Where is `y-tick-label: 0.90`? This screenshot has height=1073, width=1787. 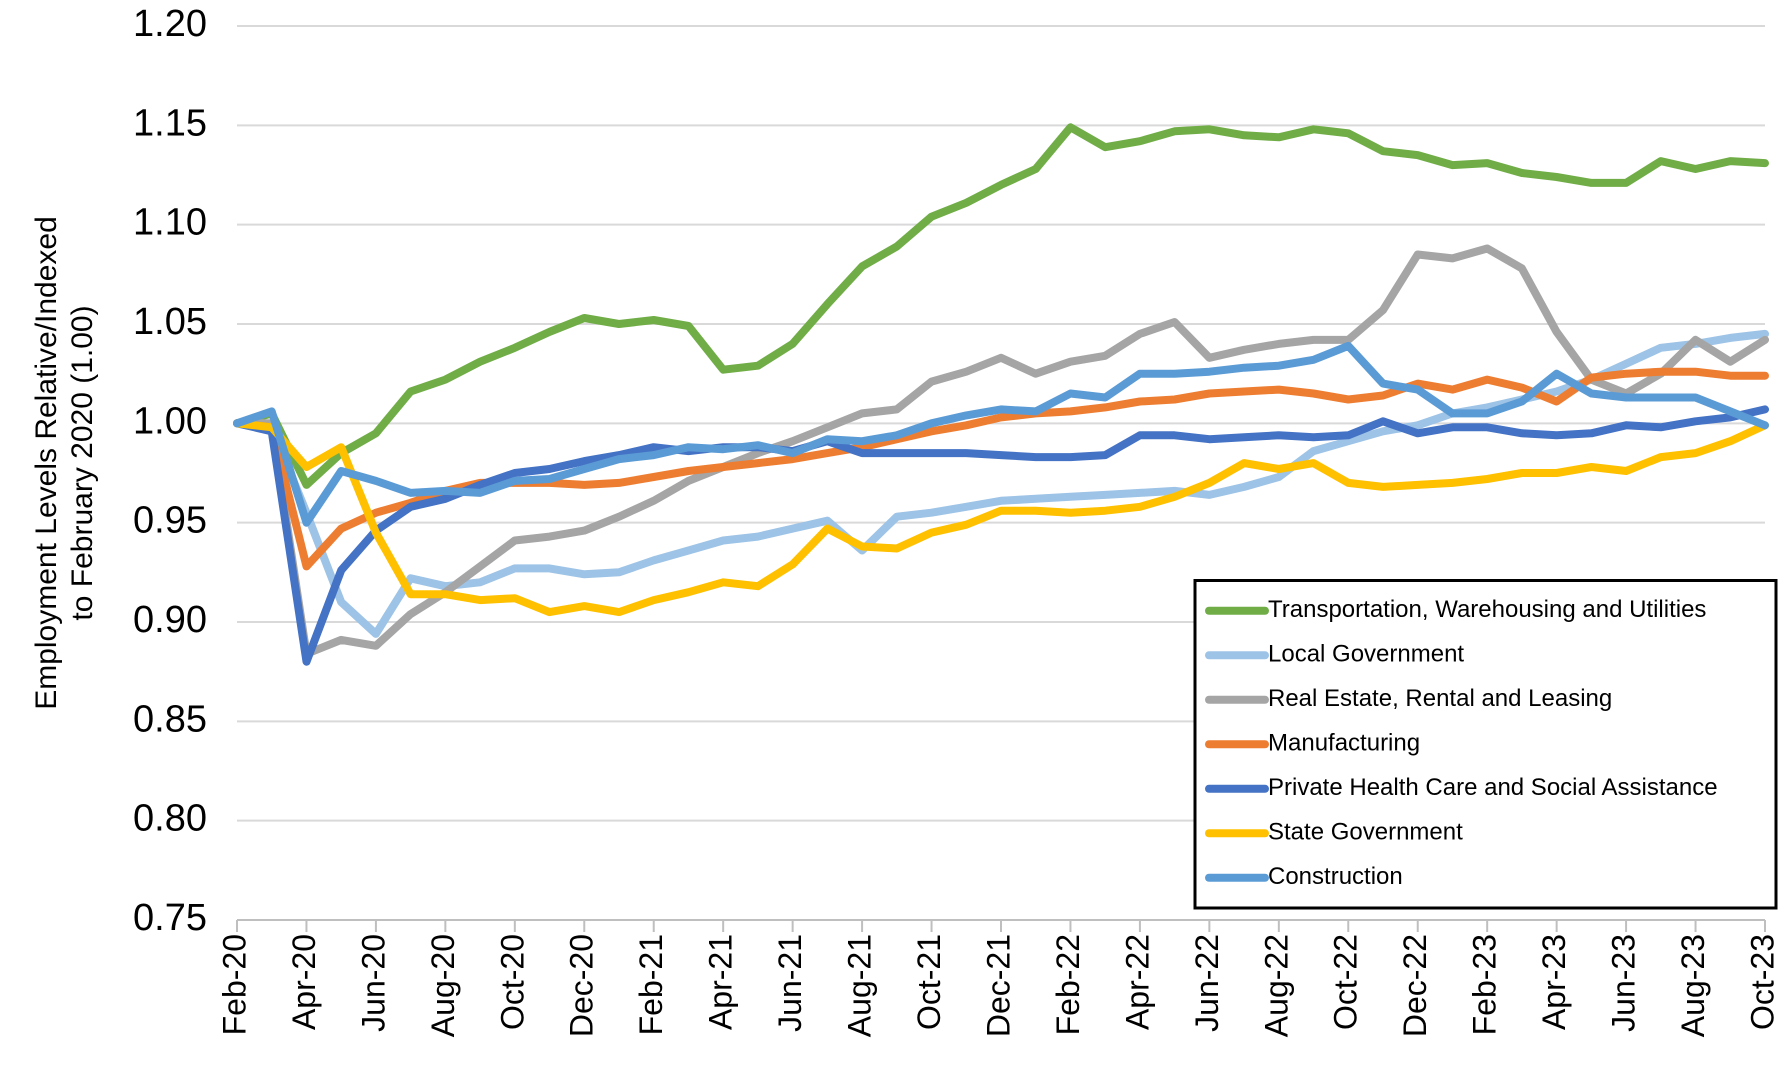 y-tick-label: 0.90 is located at coordinates (170, 620).